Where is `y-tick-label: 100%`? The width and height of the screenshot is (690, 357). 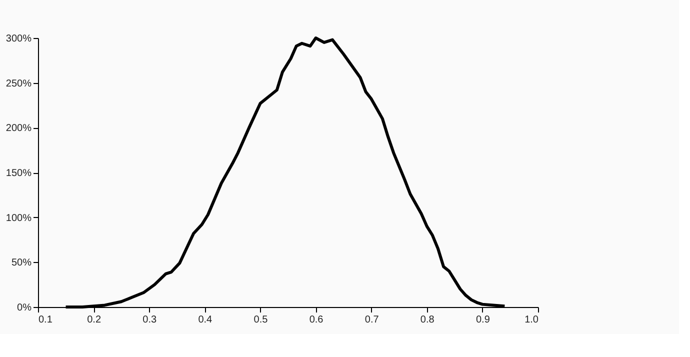 y-tick-label: 100% is located at coordinates (19, 218).